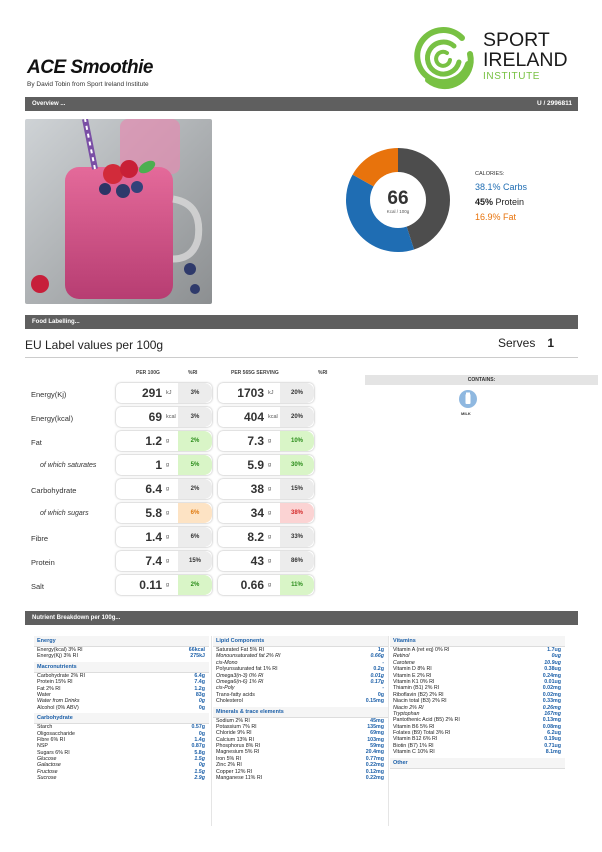 The width and height of the screenshot is (602, 852). What do you see at coordinates (477, 714) in the screenshot?
I see `breakdown-row: Tryptophan 167mg` at bounding box center [477, 714].